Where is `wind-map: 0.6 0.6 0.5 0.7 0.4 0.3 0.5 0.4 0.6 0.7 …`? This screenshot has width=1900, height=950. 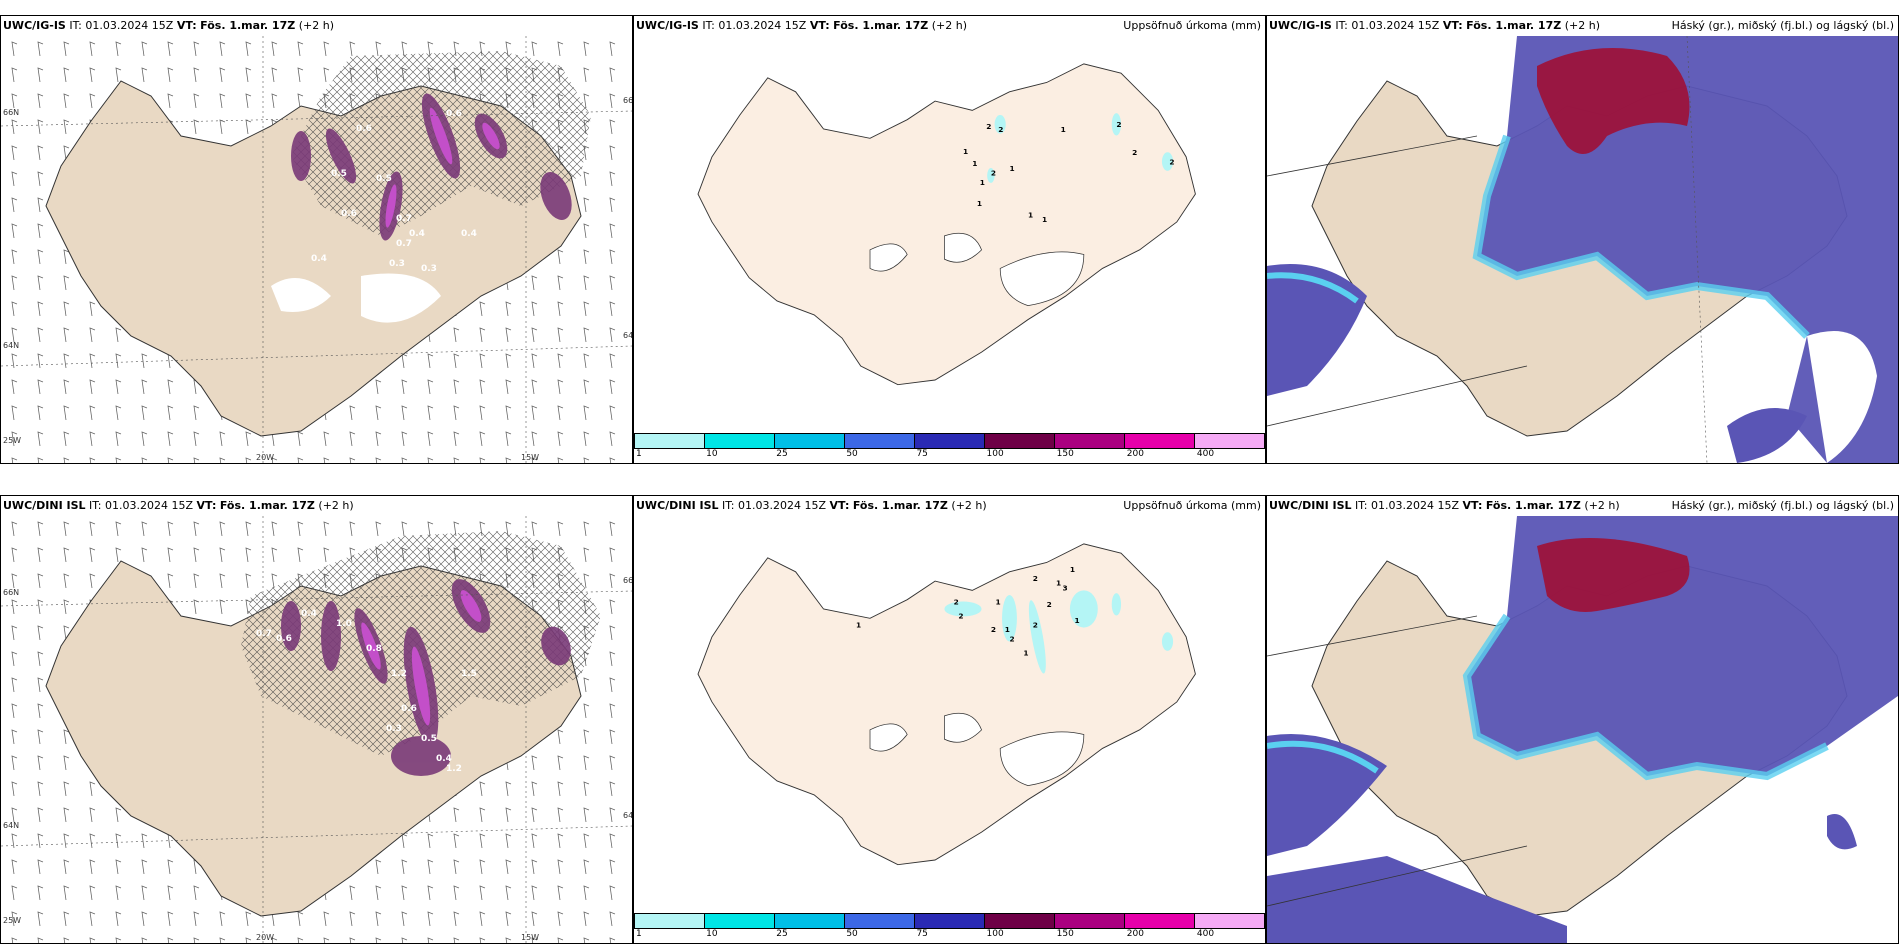
wind-map: 0.6 0.6 0.5 0.7 0.4 0.3 0.5 0.4 0.6 0.7 … is located at coordinates (316, 249).